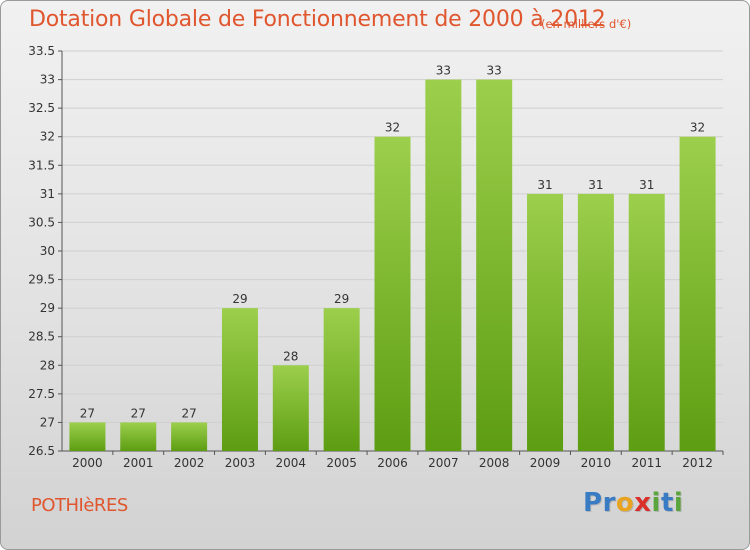 This screenshot has width=750, height=550. What do you see at coordinates (596, 463) in the screenshot?
I see `x-tick-label: 2010` at bounding box center [596, 463].